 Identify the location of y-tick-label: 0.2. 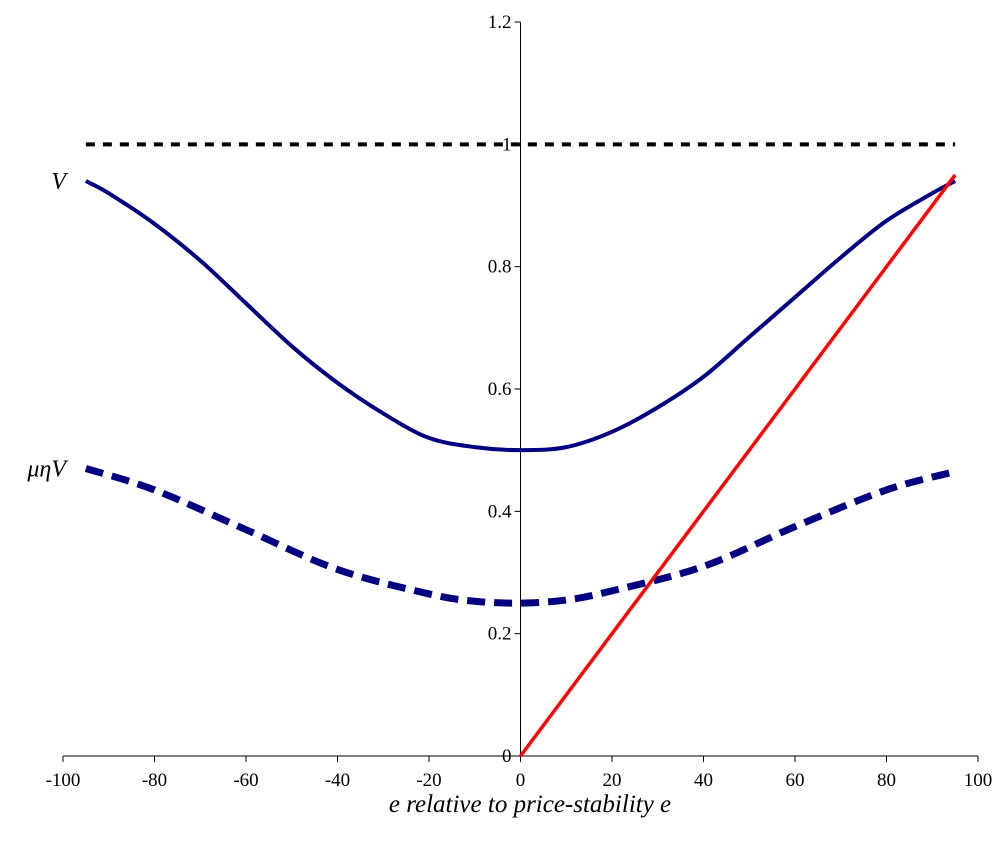
(500, 634).